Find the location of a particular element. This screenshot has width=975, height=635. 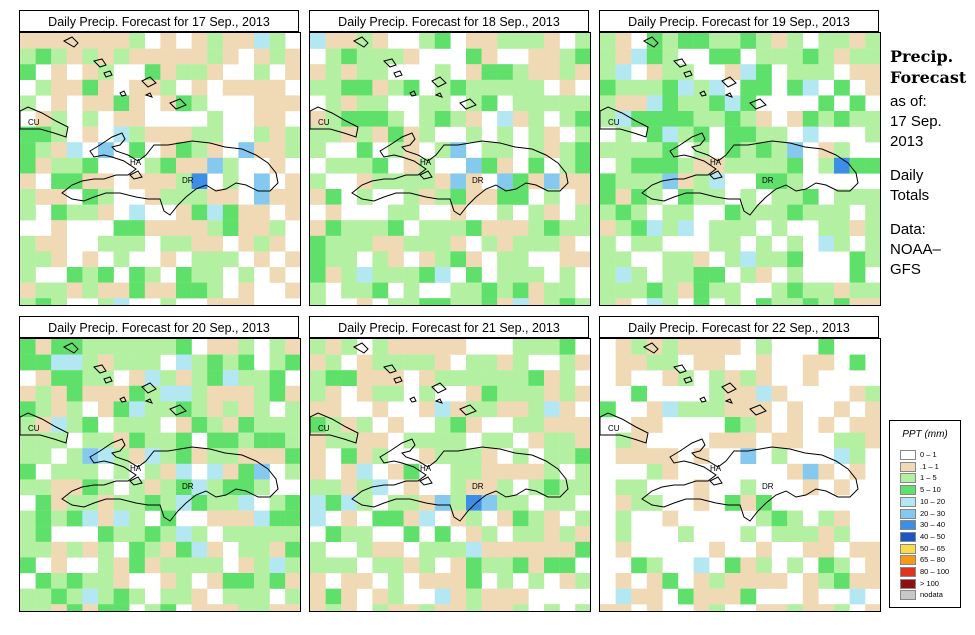

legend-item: nodata is located at coordinates (930, 595).